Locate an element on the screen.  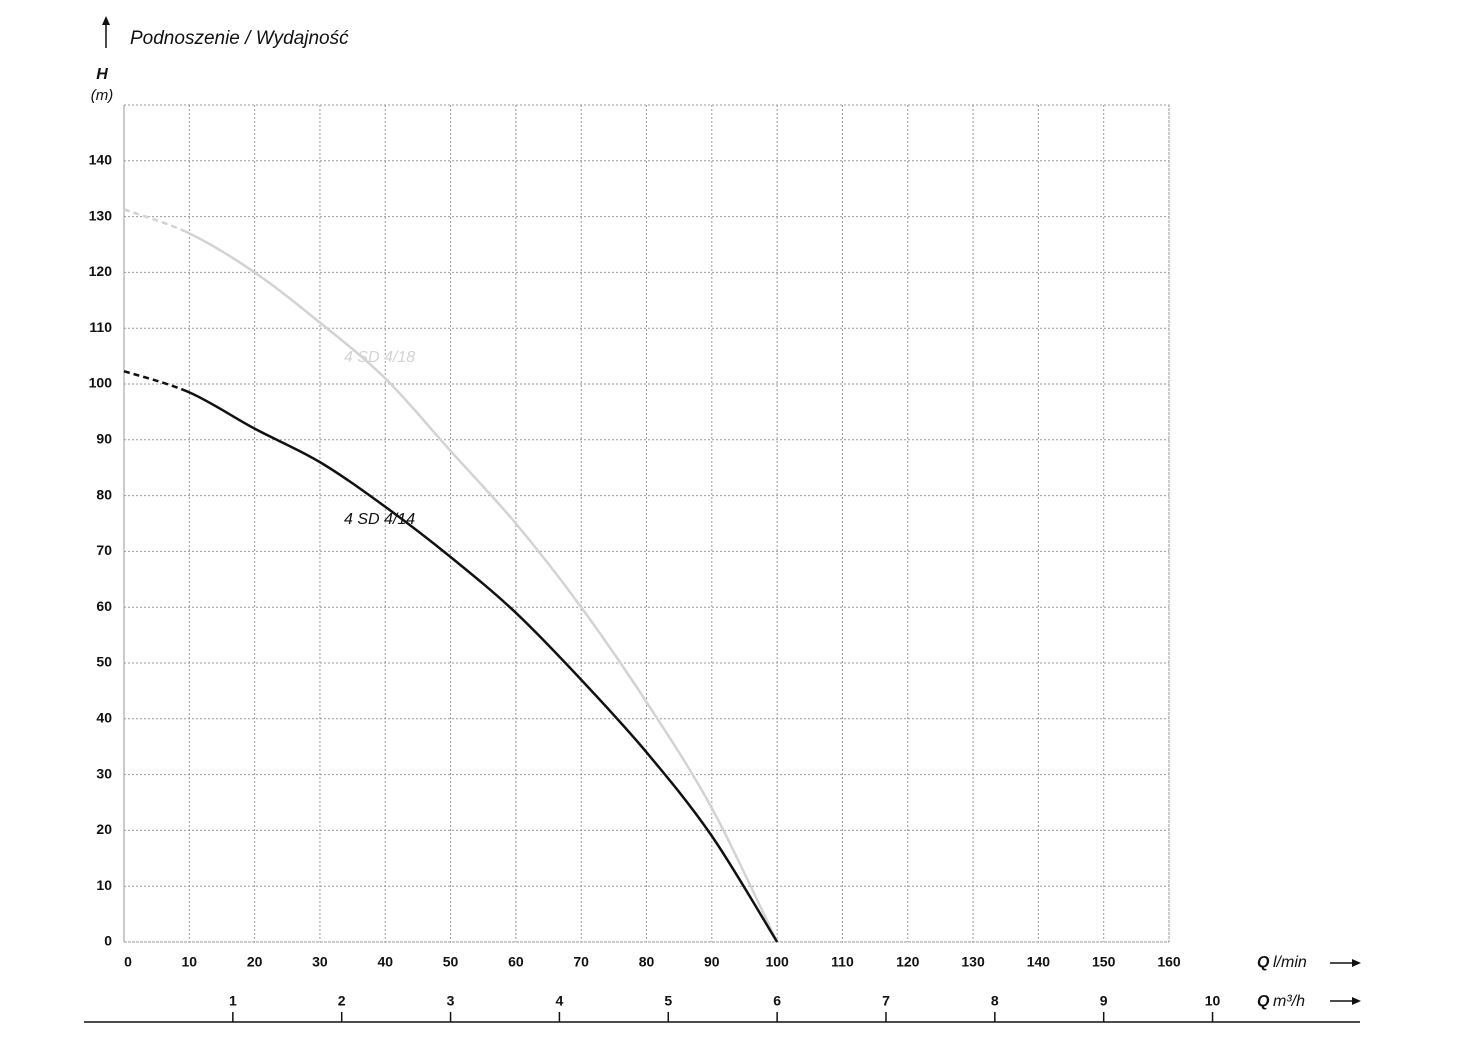
x2-tick-label: 7 is located at coordinates (886, 1001).